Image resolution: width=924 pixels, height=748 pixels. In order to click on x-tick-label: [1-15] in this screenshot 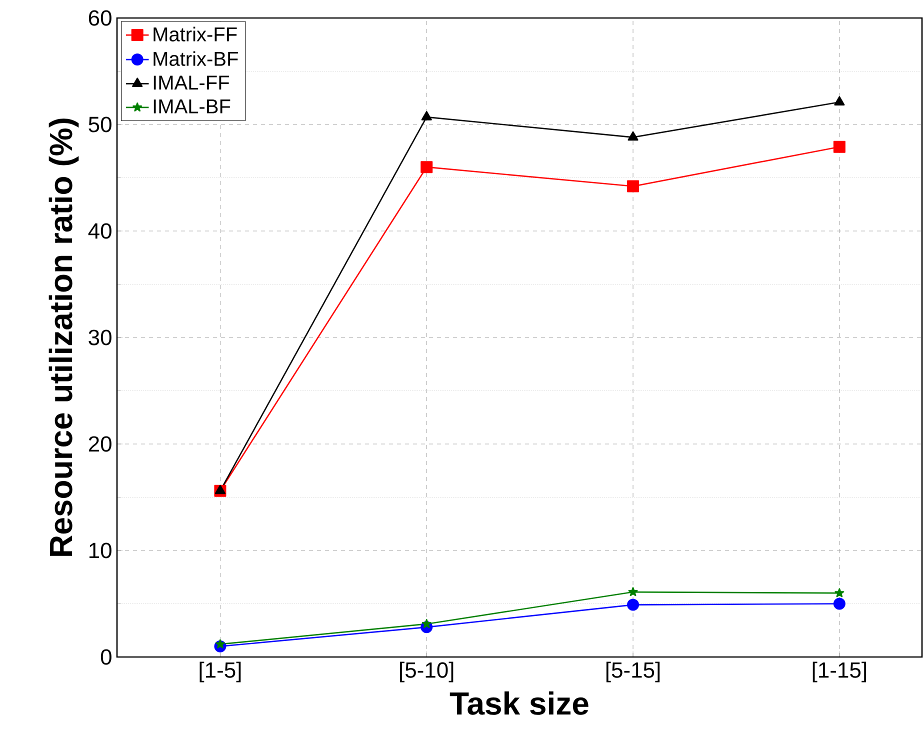, I will do `click(839, 672)`.